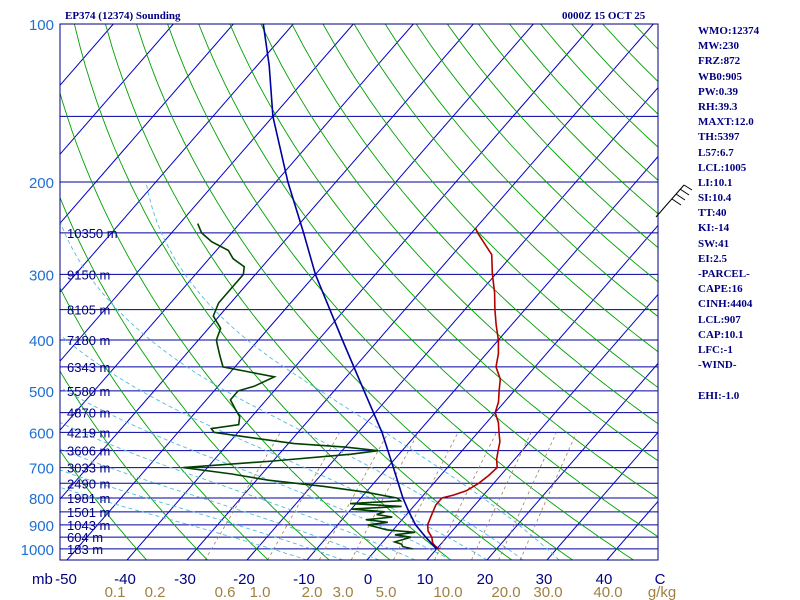 Image resolution: width=800 pixels, height=600 pixels. Describe the element at coordinates (720, 76) in the screenshot. I see `index-item: WB0:905` at that location.